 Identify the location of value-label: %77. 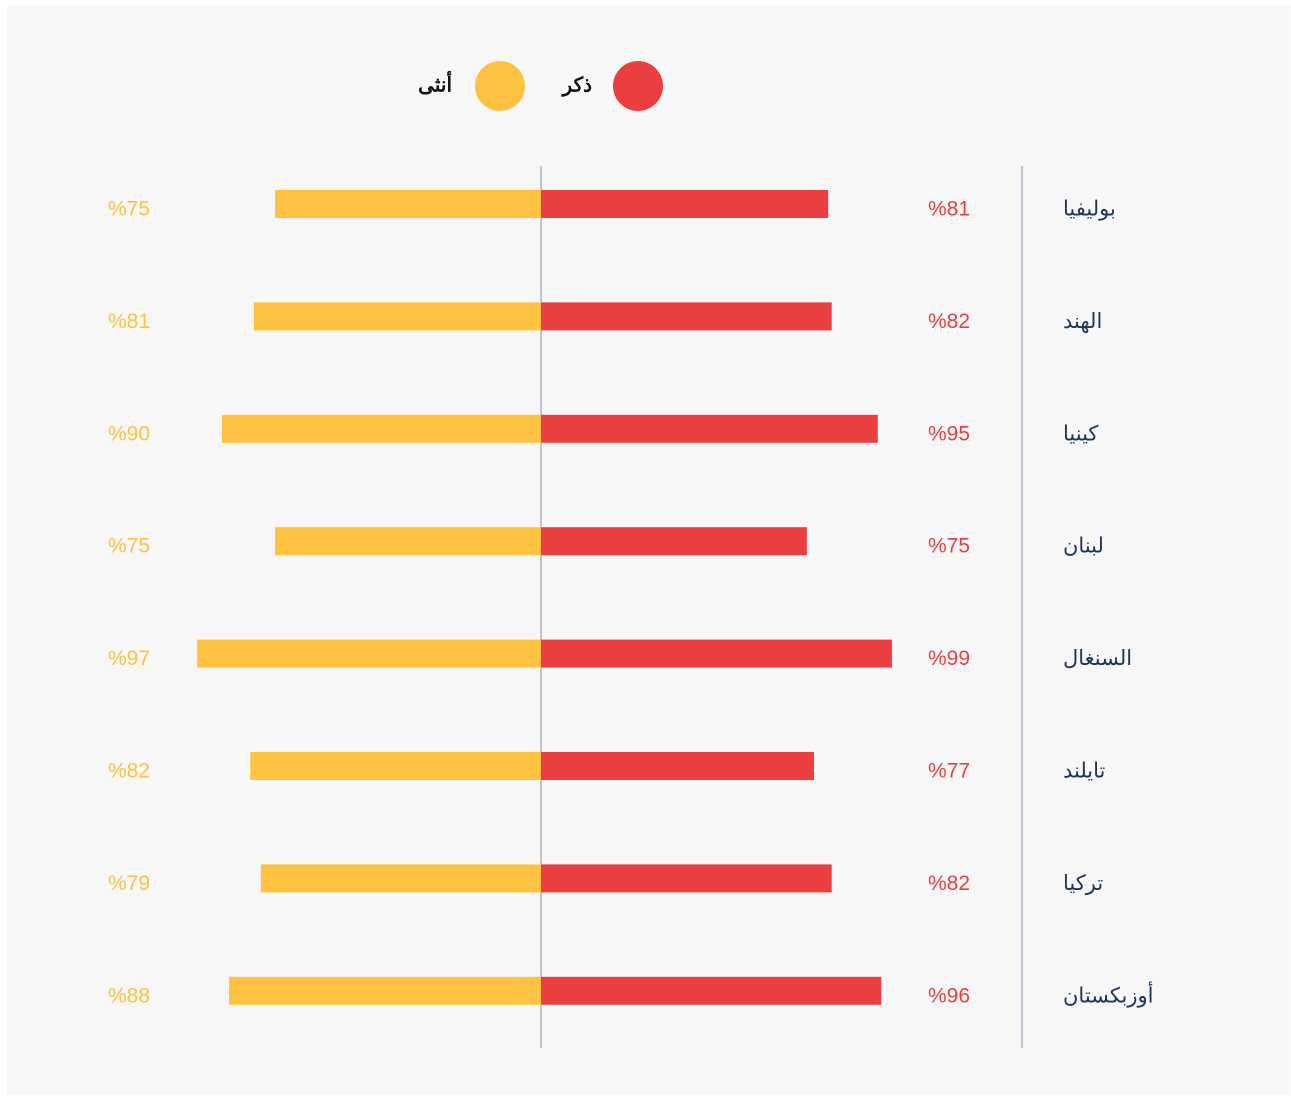
(949, 771).